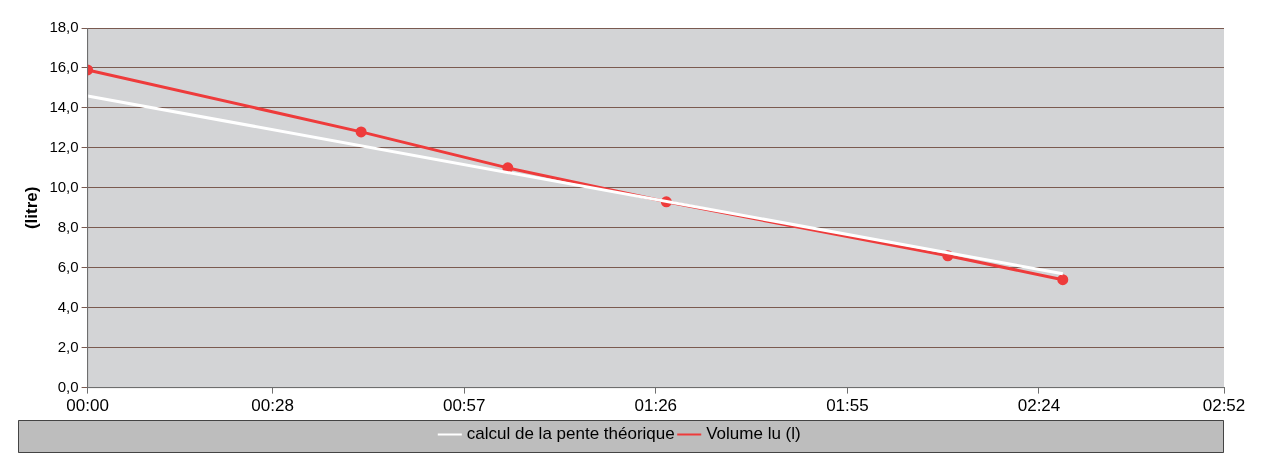  What do you see at coordinates (464, 406) in the screenshot?
I see `x-tick-label: 00:57` at bounding box center [464, 406].